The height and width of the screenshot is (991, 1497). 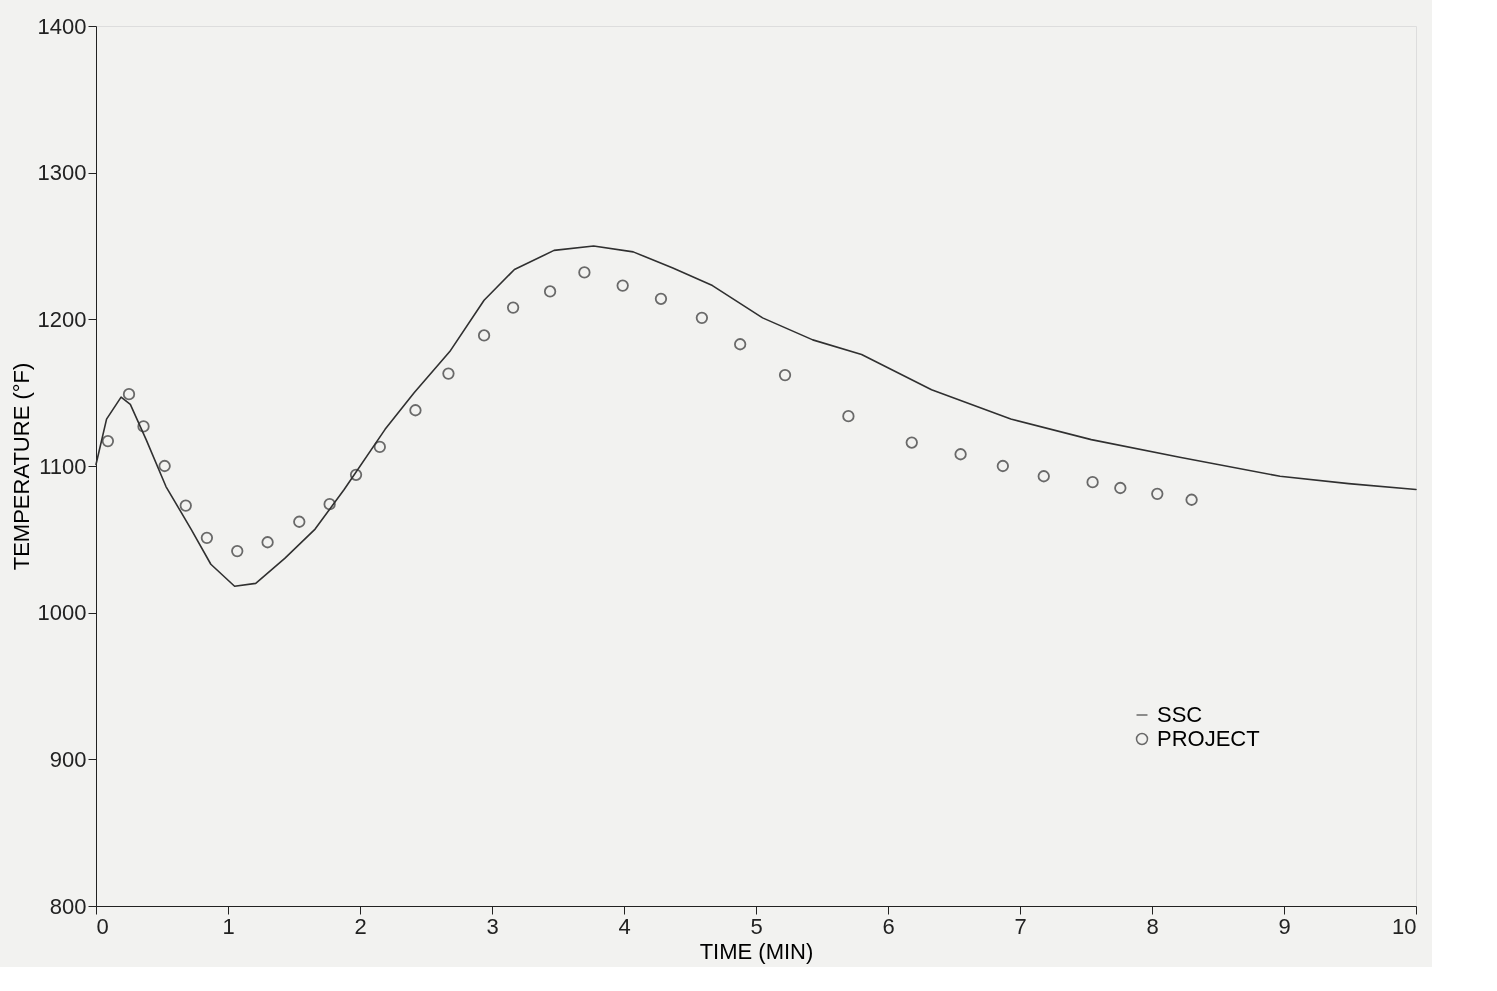 I want to click on x-tick-label: 2, so click(x=360, y=926).